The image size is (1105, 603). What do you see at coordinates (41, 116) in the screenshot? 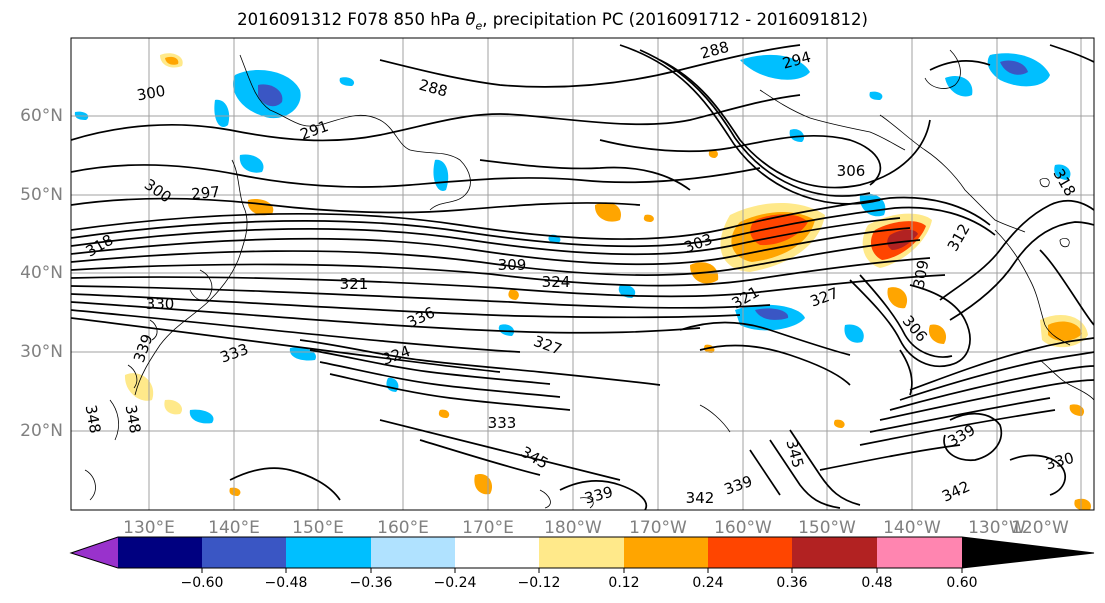
I see `lat-label-60n: 60°N` at bounding box center [41, 116].